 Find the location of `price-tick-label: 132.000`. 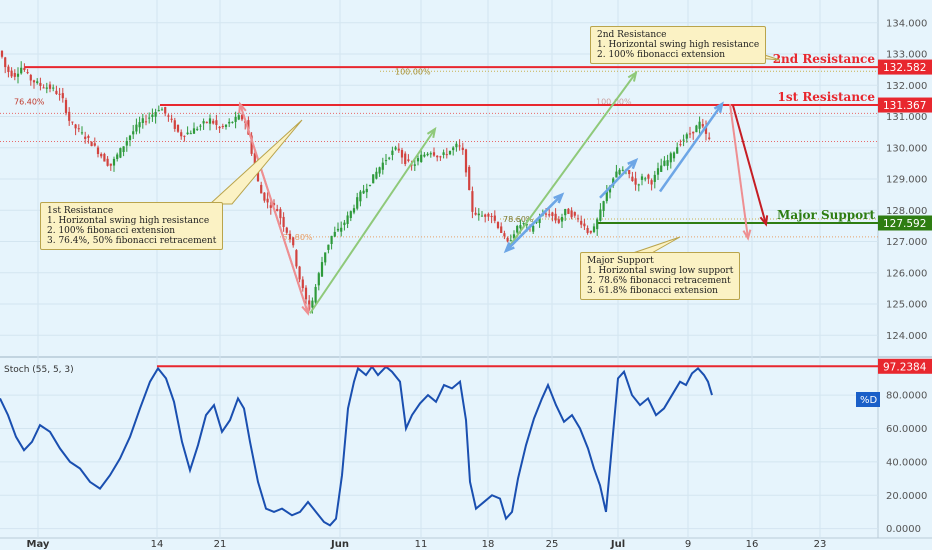

price-tick-label: 132.000 is located at coordinates (906, 86).